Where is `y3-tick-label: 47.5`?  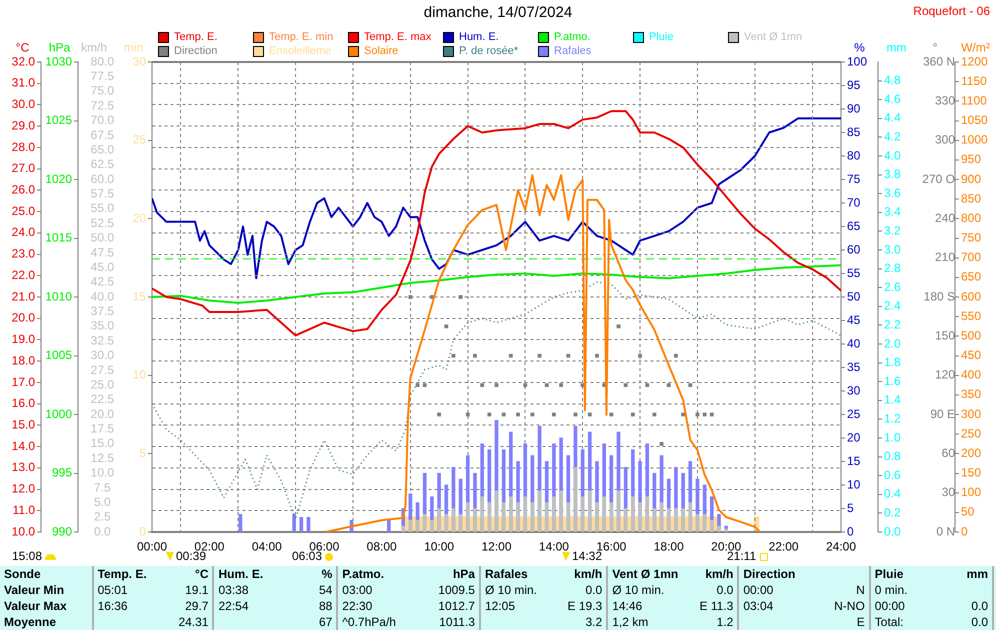 y3-tick-label: 47.5 is located at coordinates (102, 252).